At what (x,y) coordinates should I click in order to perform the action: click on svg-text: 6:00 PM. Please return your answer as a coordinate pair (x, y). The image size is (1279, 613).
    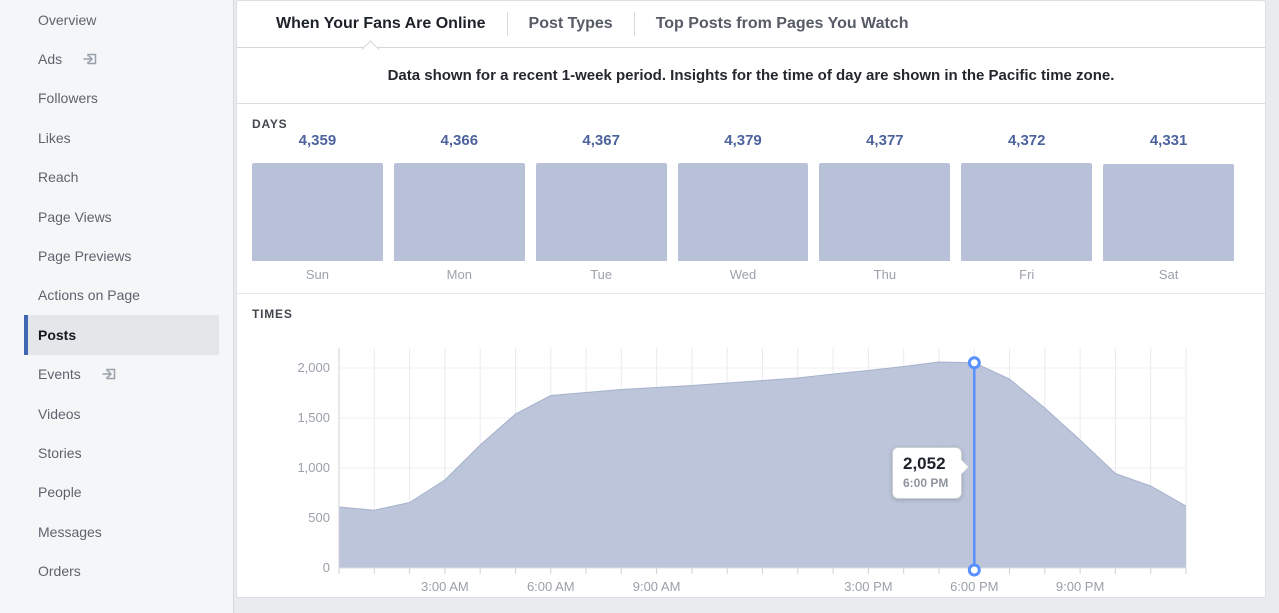
    Looking at the image, I should click on (974, 586).